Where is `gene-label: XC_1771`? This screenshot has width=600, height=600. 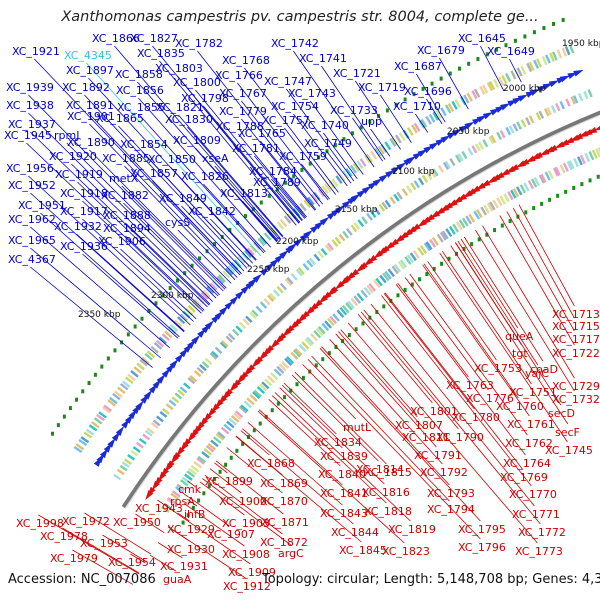 gene-label: XC_1771 is located at coordinates (536, 514).